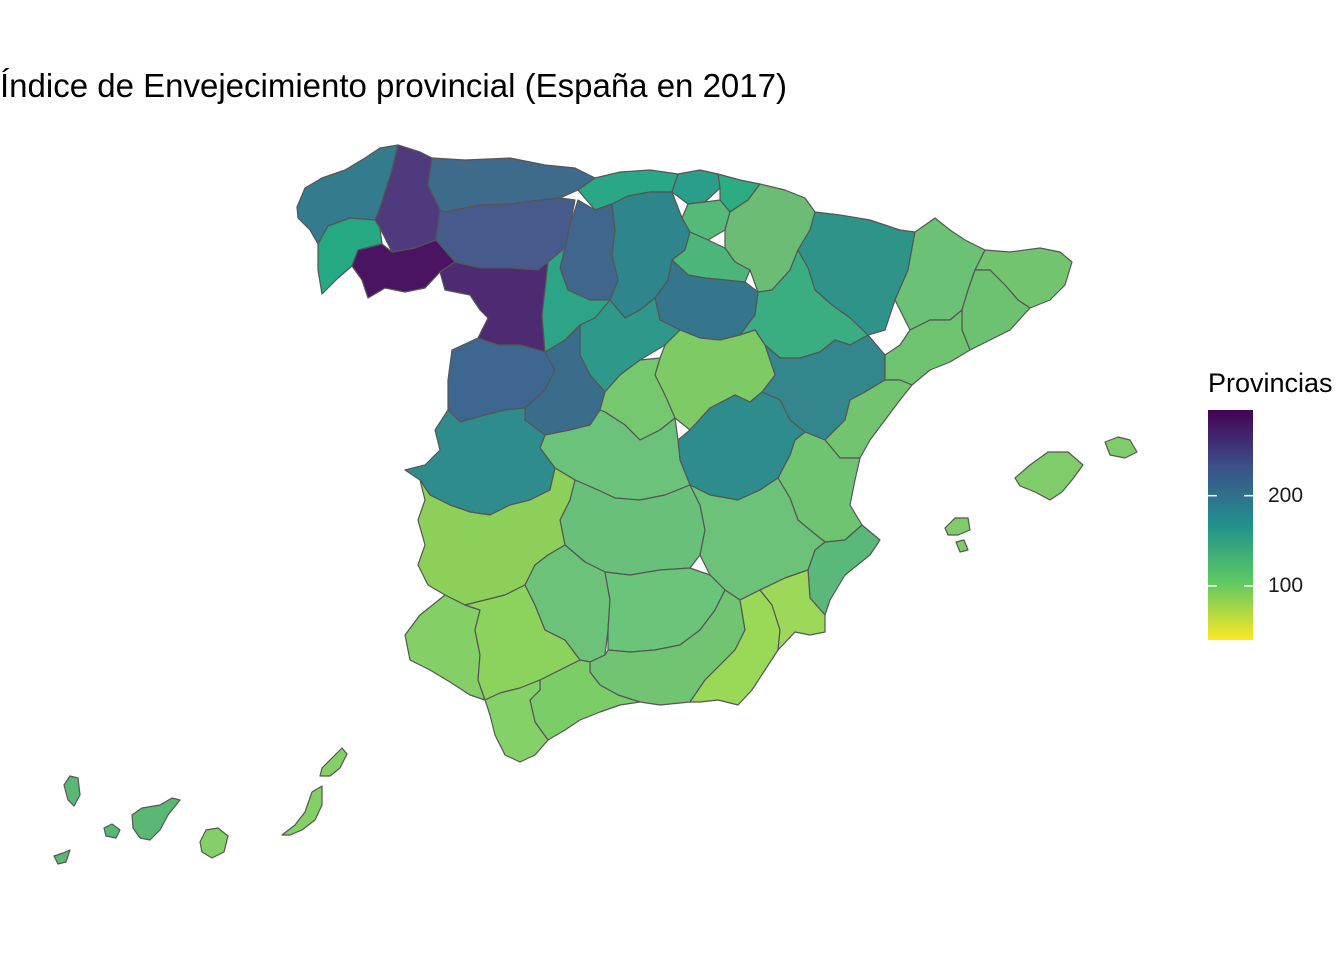 This screenshot has height=960, width=1344. What do you see at coordinates (1270, 383) in the screenshot?
I see `legend-title: Provincias` at bounding box center [1270, 383].